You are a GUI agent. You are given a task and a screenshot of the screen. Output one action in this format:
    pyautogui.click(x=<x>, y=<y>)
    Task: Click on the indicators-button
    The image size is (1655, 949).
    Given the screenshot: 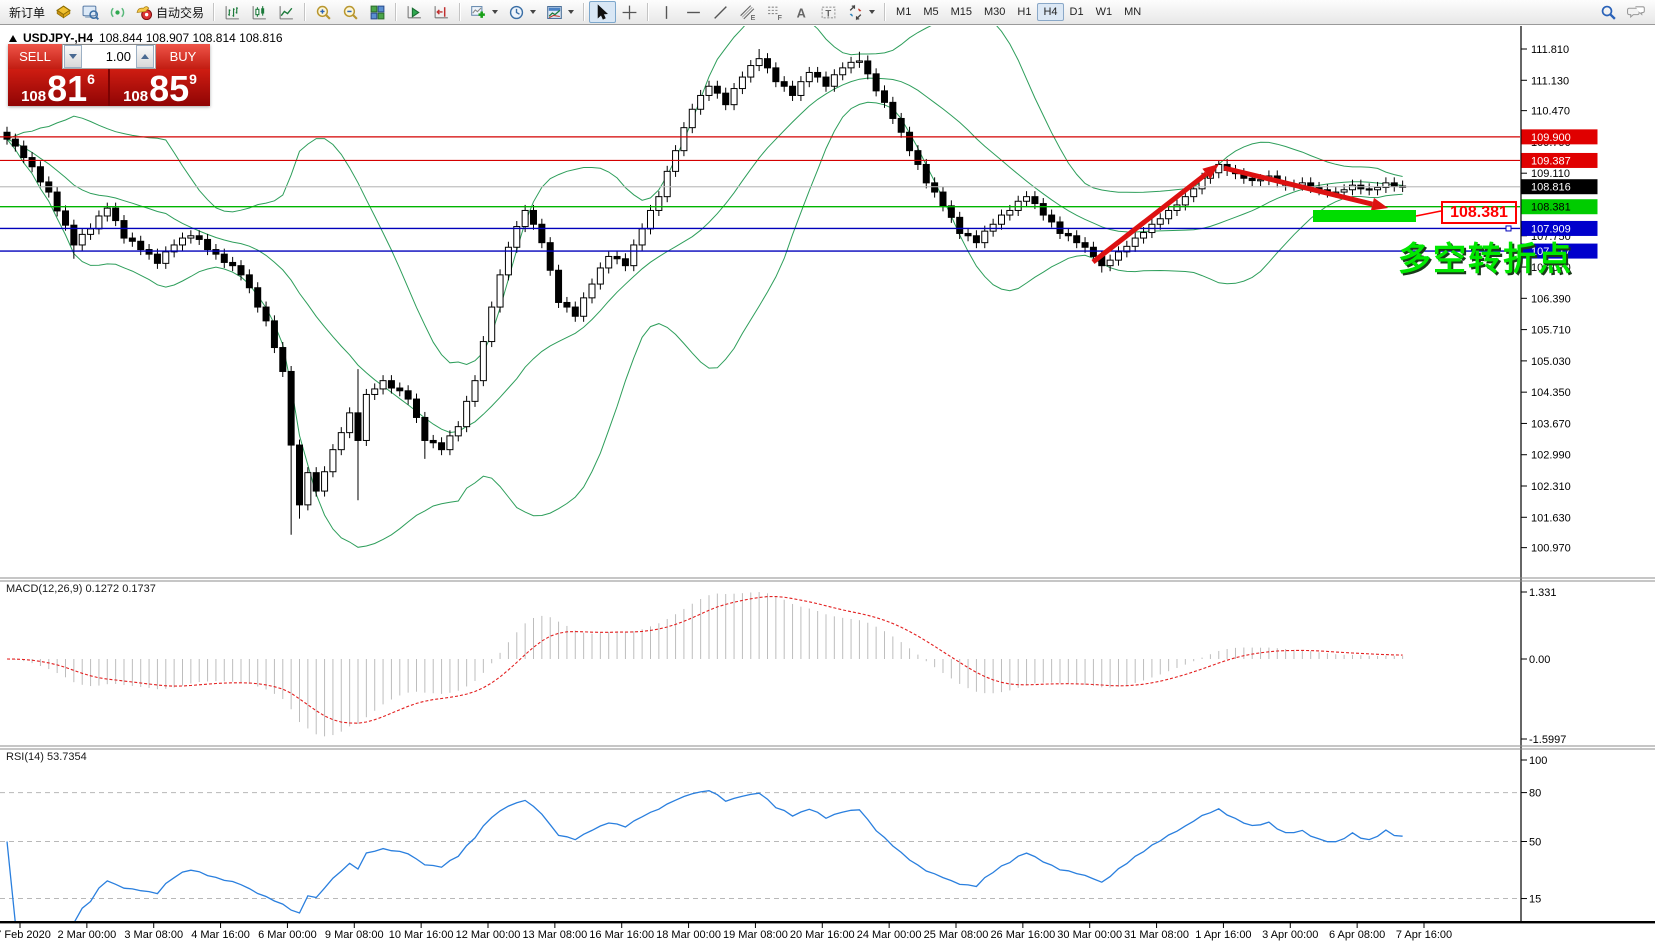 What is the action you would take?
    pyautogui.click(x=484, y=12)
    